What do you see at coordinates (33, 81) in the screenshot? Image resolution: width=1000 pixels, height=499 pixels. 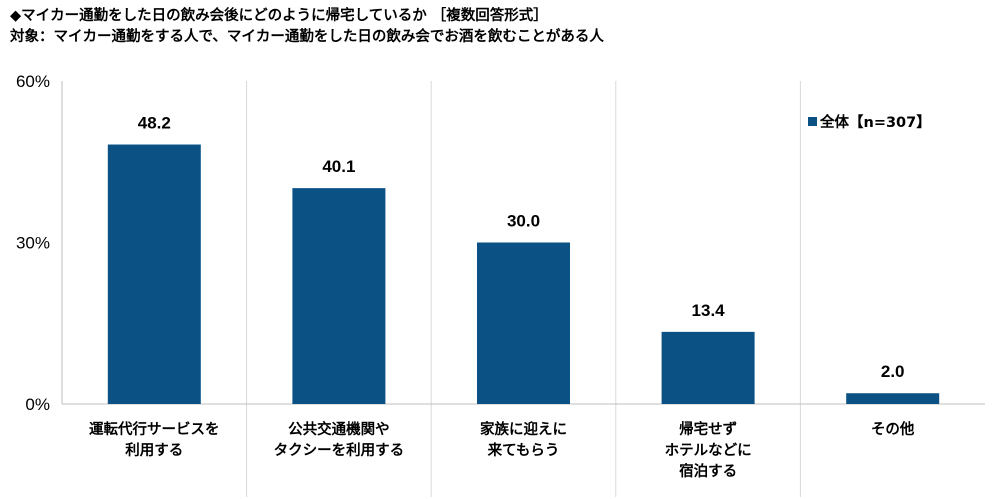 I see `y-tick-label: 60%` at bounding box center [33, 81].